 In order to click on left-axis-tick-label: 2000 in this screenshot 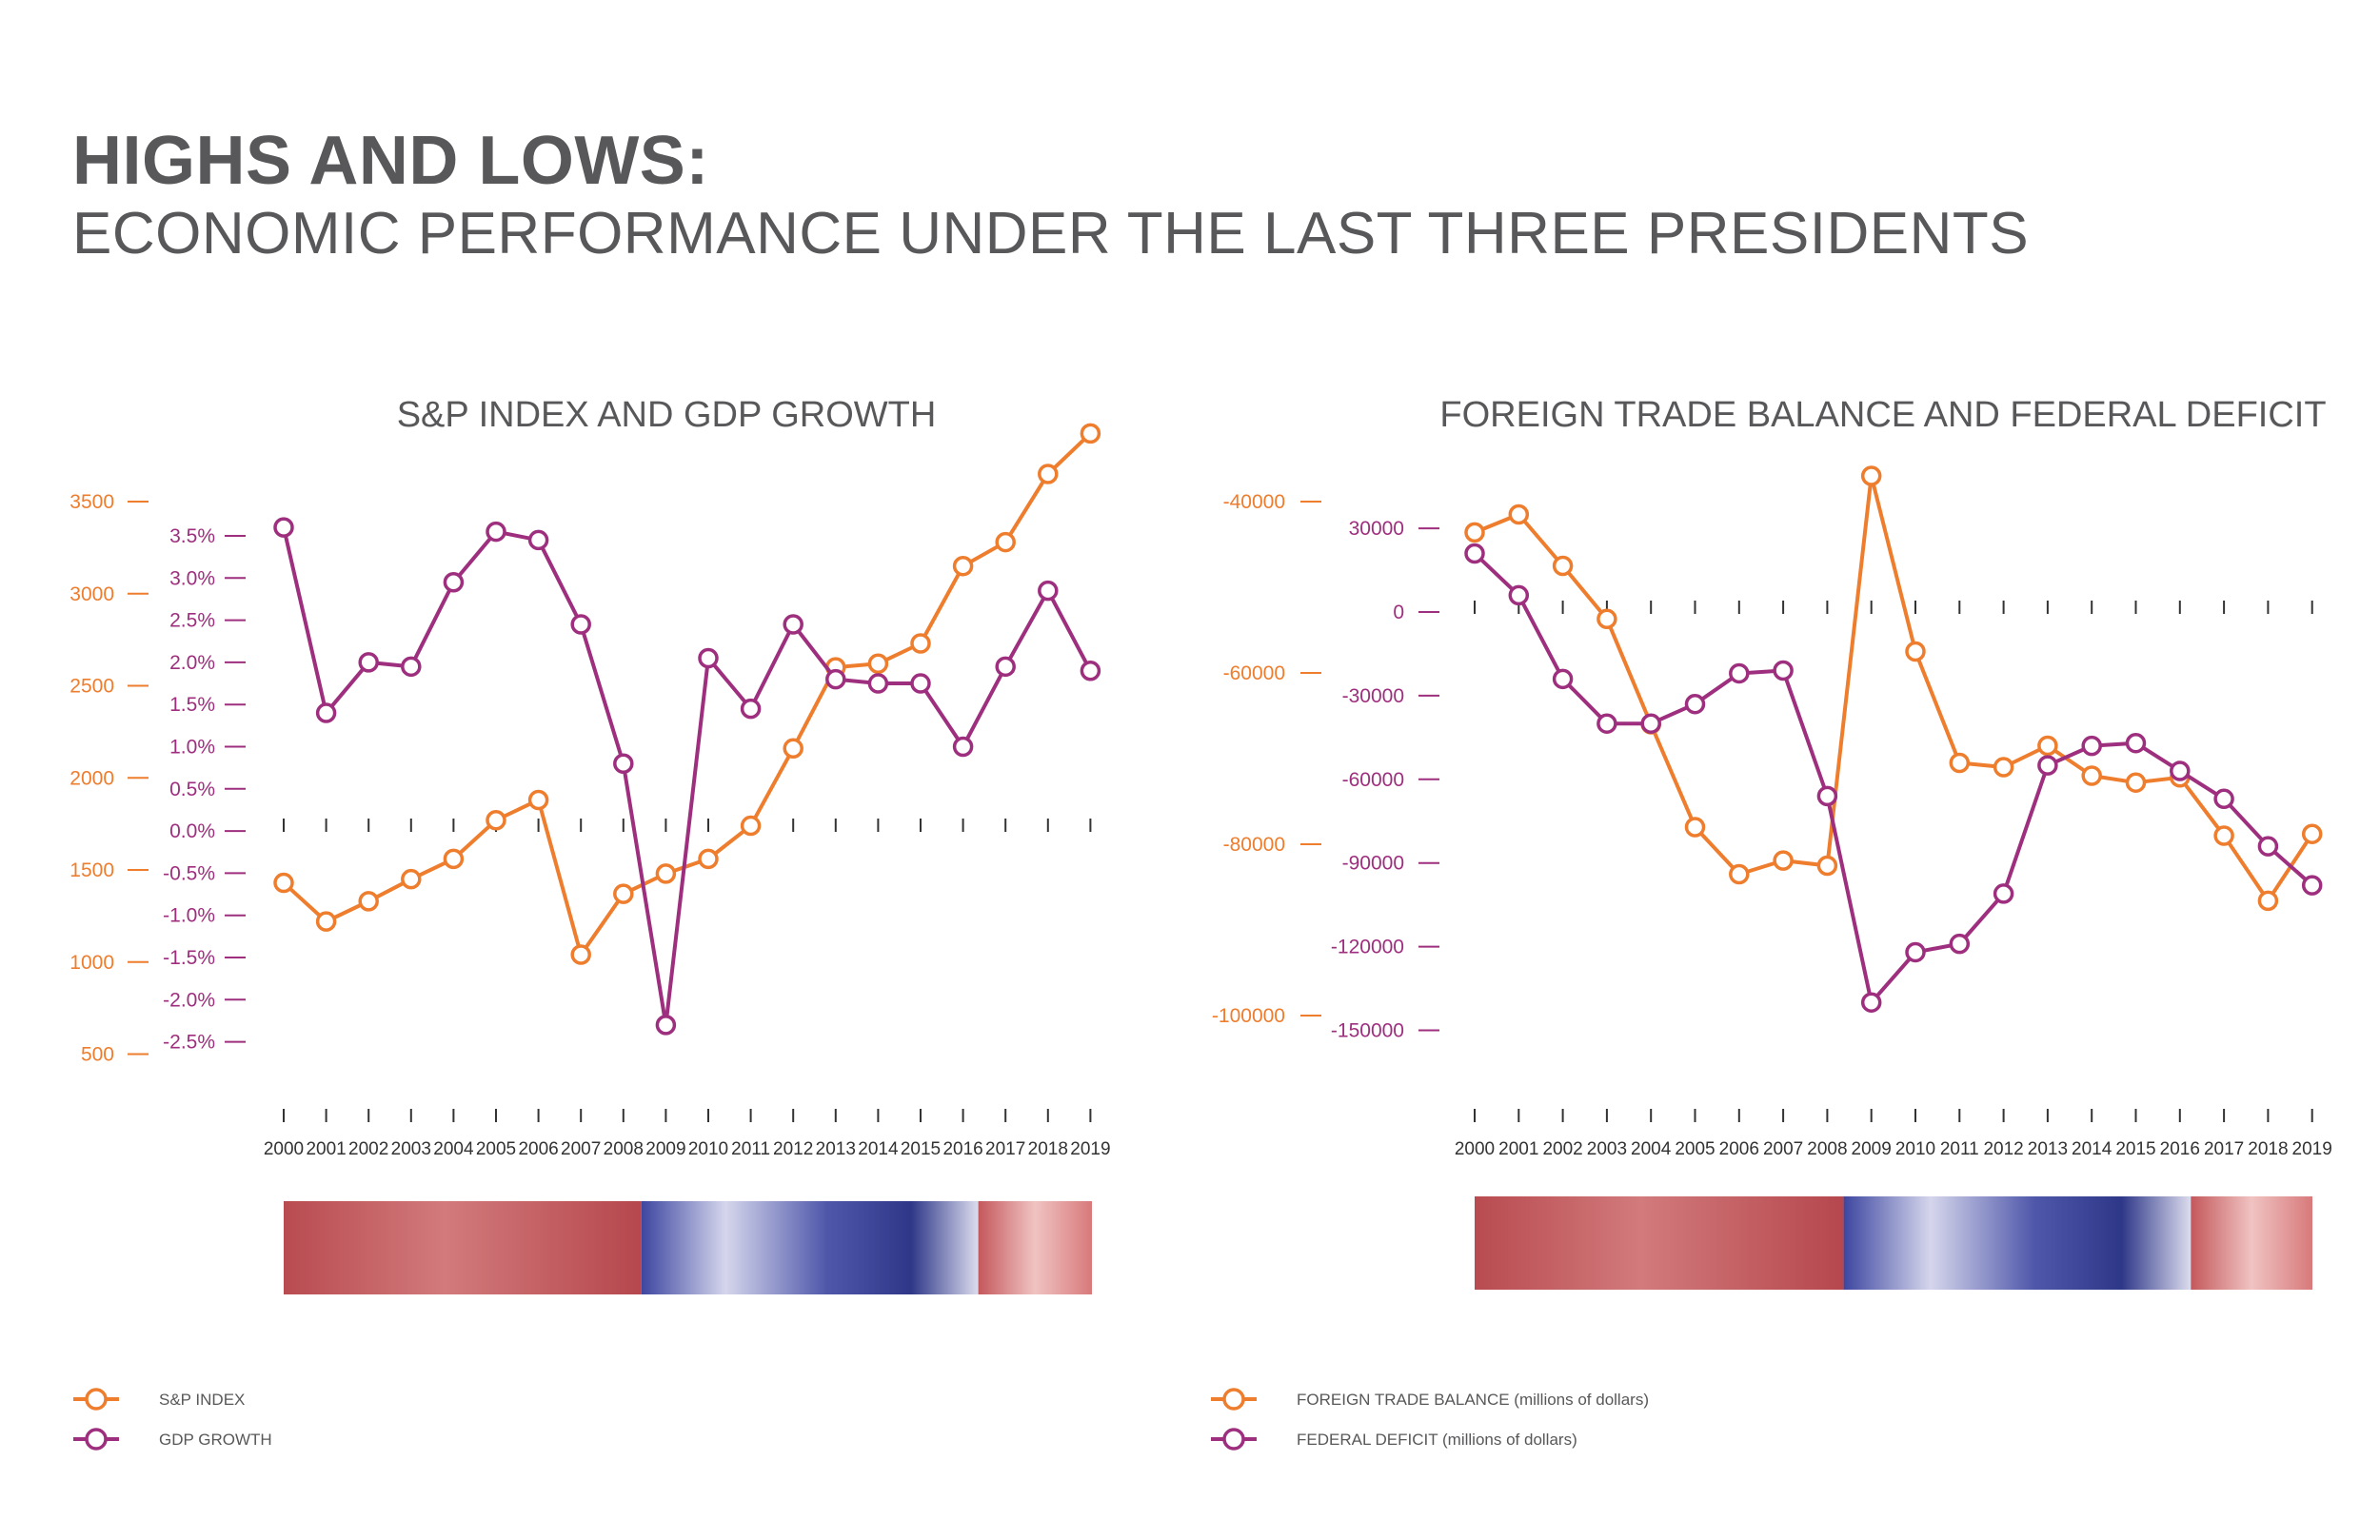, I will do `click(91, 778)`.